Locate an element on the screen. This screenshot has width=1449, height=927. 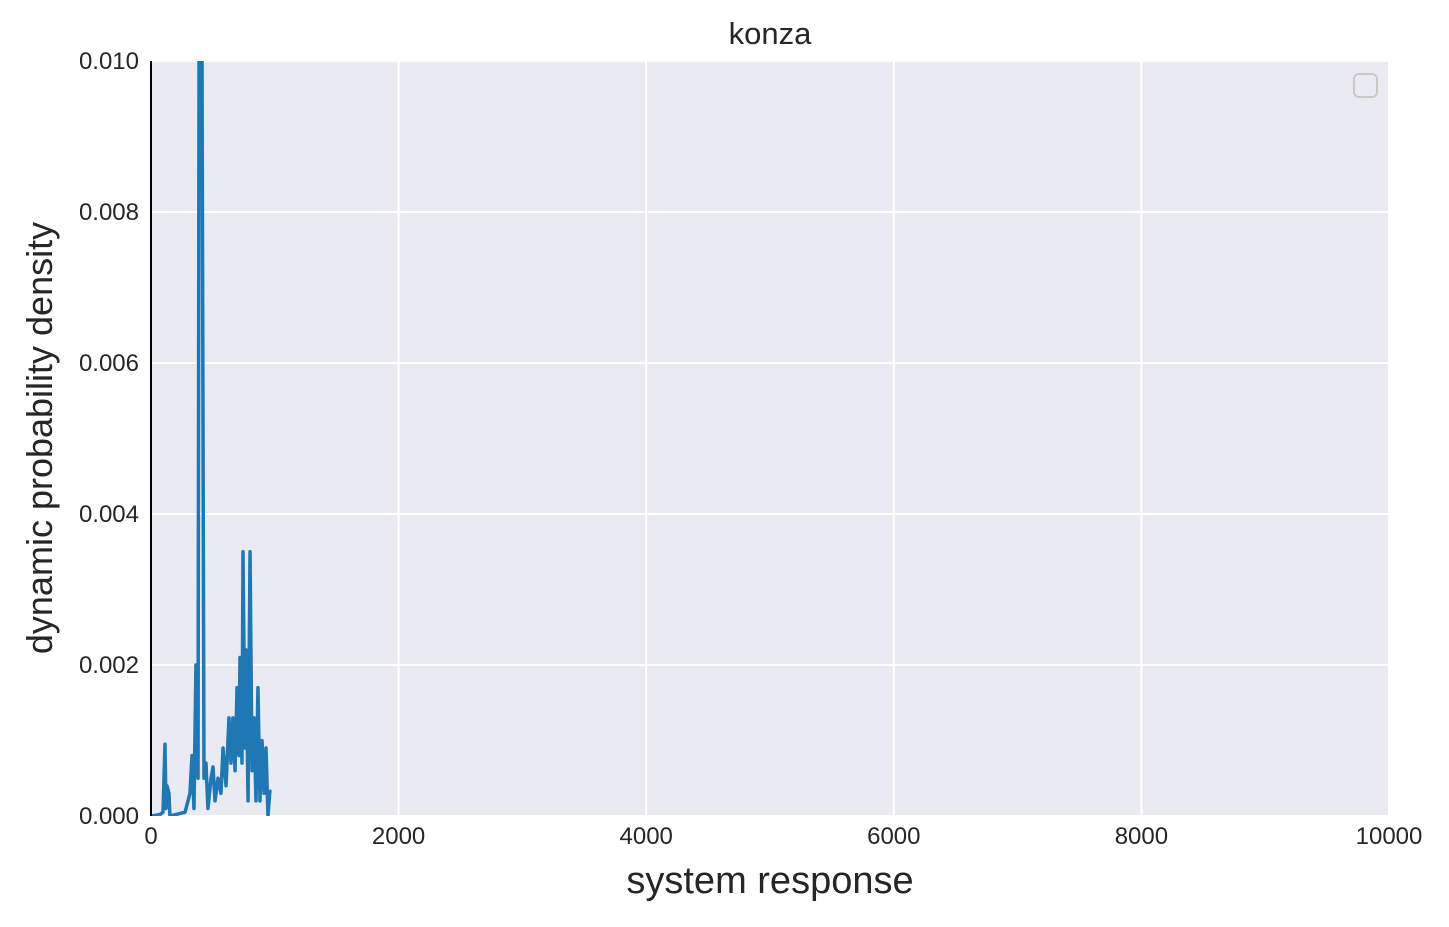
x-tick-label: 0 is located at coordinates (150, 836).